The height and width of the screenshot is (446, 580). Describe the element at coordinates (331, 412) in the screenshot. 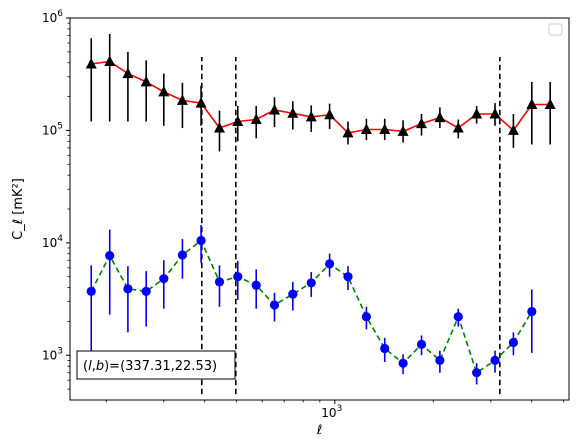

I see `x-tick-label: 103` at that location.